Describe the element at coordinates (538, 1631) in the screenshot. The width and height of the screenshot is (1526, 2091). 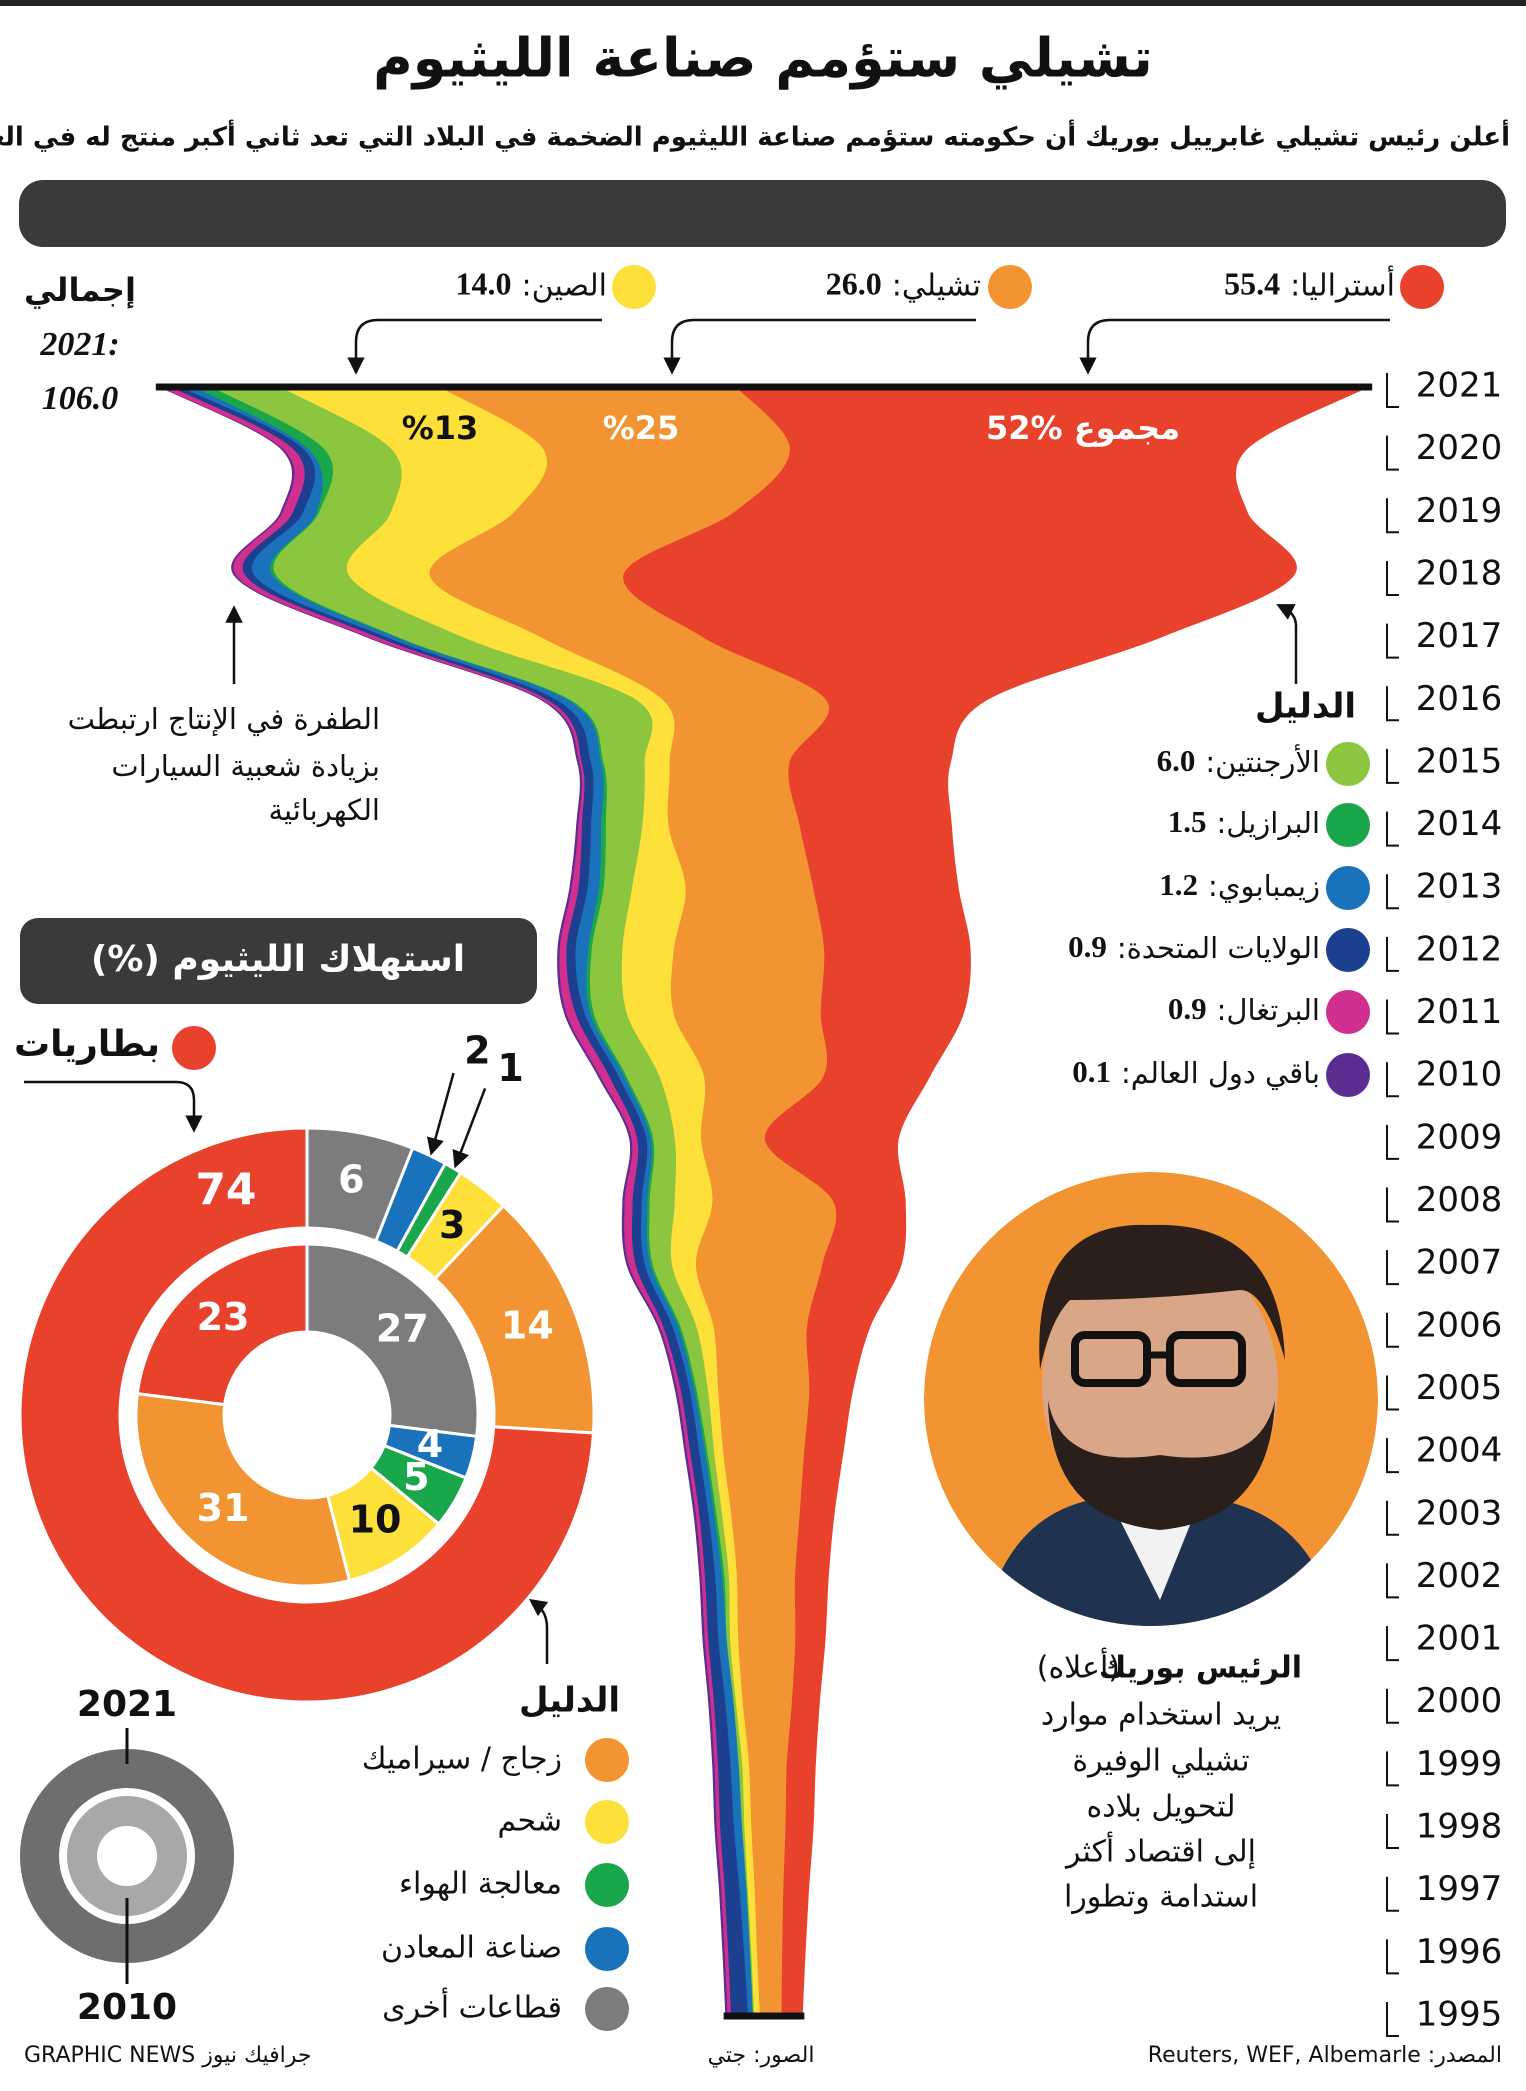
I see `donut-arrow` at that location.